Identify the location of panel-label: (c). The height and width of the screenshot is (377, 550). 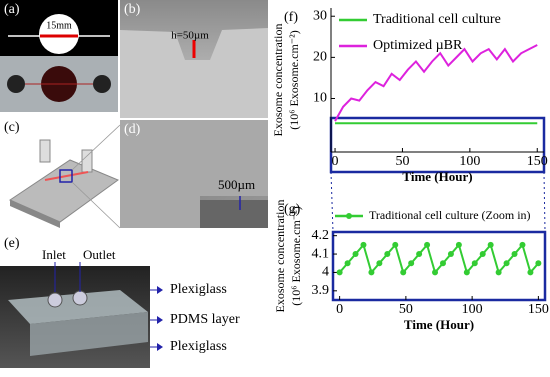
(12, 127).